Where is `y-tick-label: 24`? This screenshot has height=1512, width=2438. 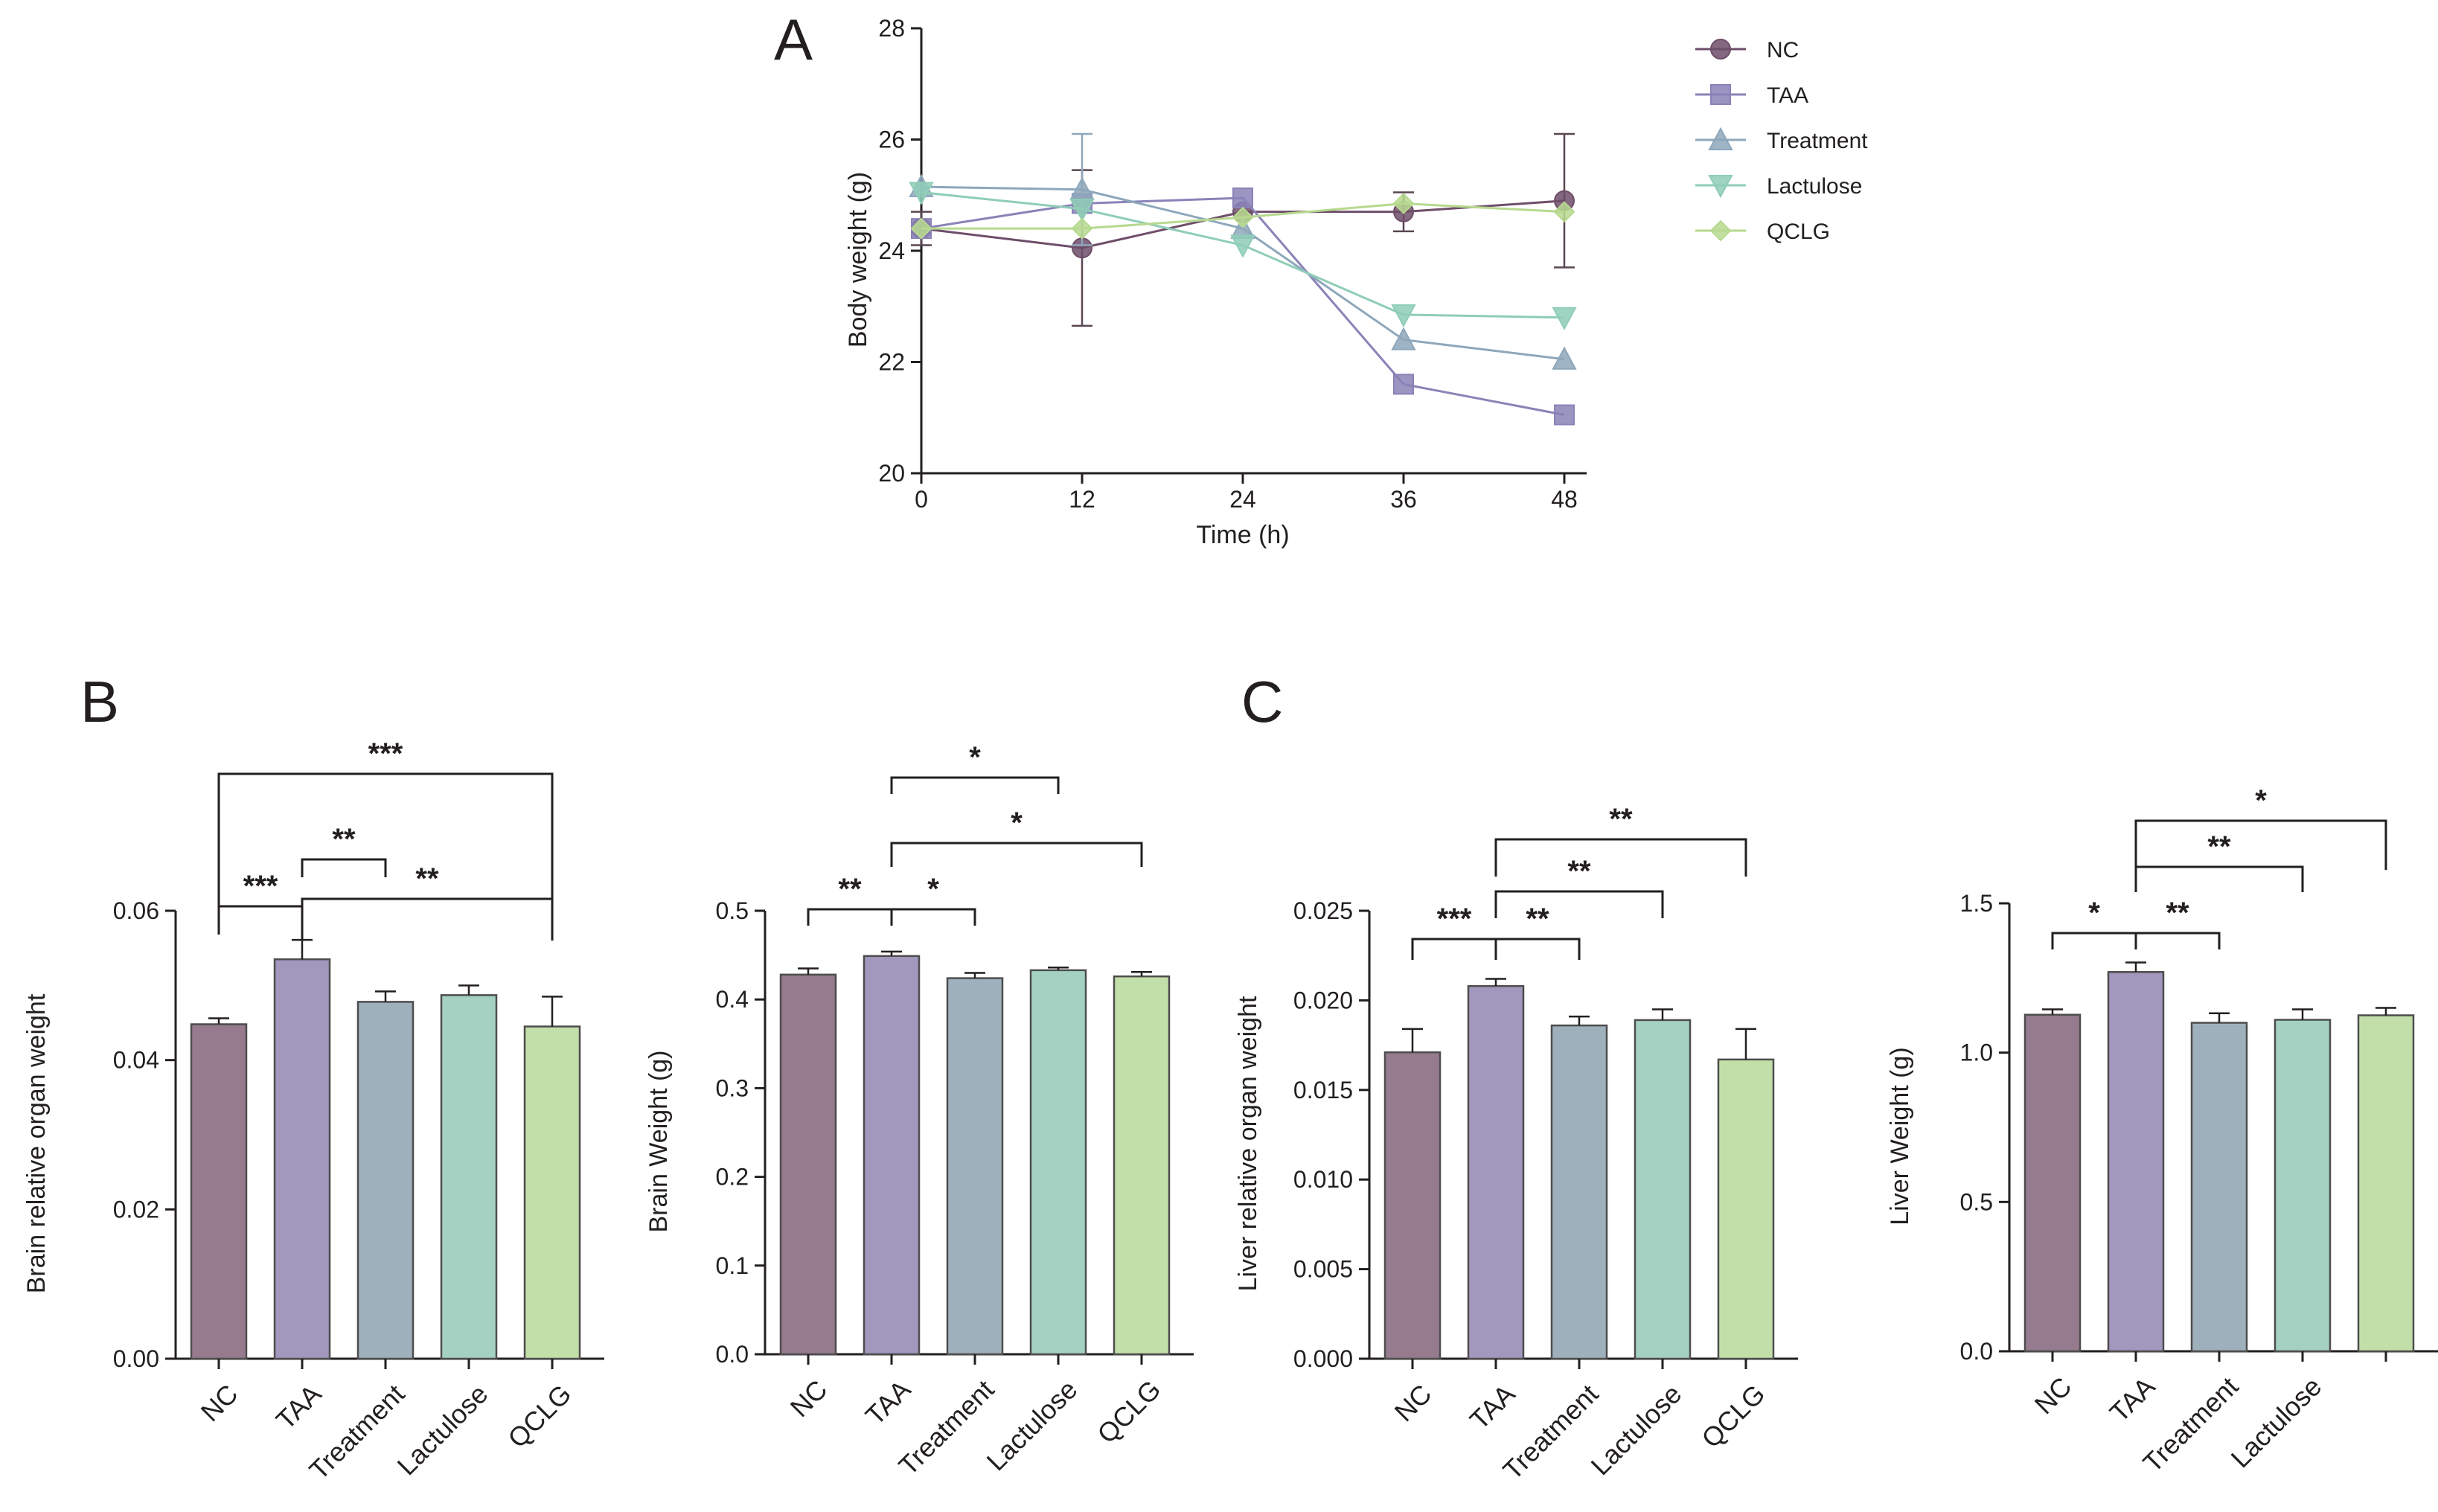 y-tick-label: 24 is located at coordinates (892, 251).